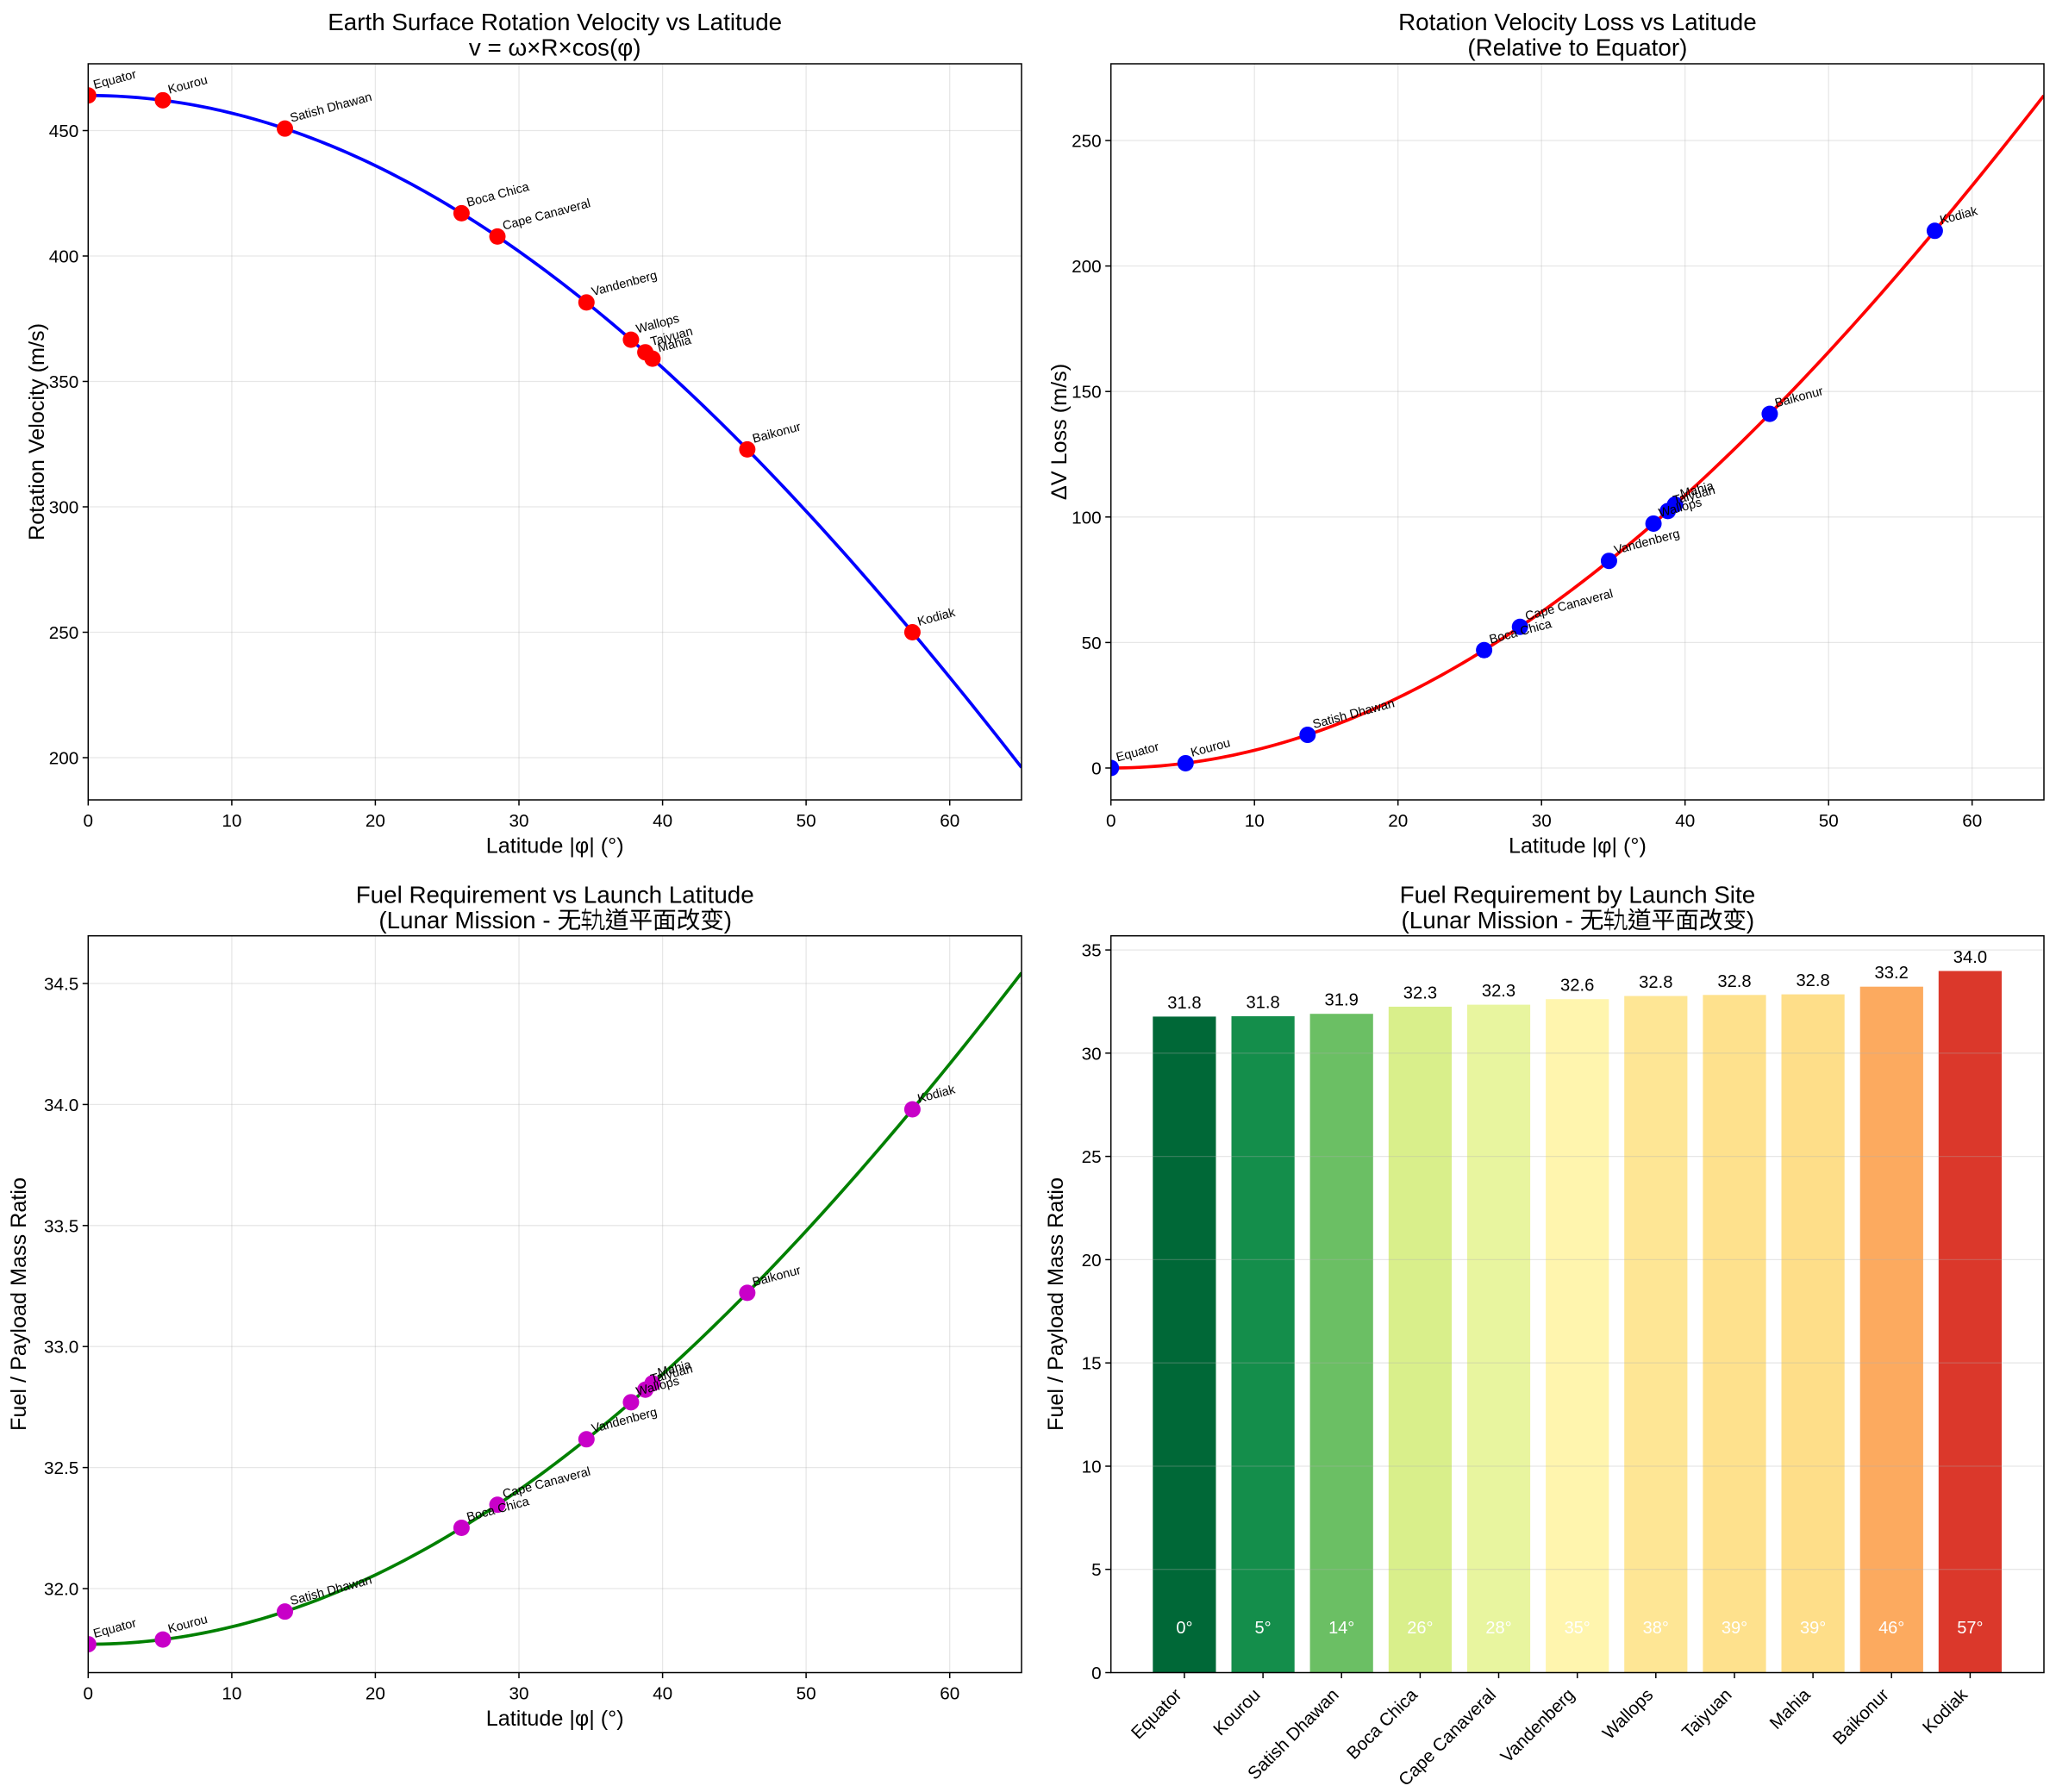 Image resolution: width=2056 pixels, height=1792 pixels. I want to click on svg-text: 0°, so click(1184, 1628).